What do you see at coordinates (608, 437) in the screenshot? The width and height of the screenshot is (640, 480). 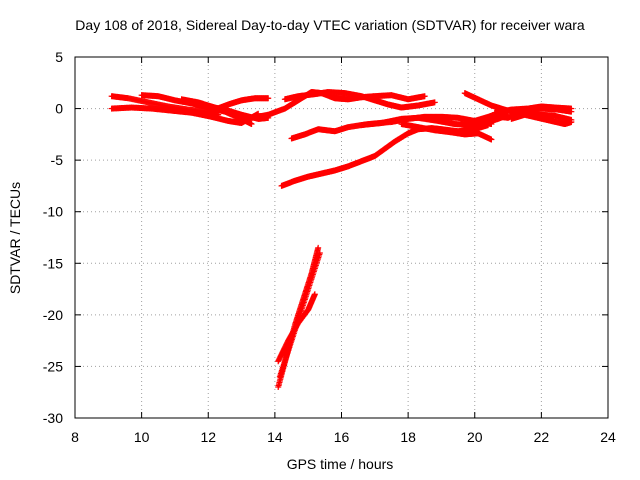 I see `x-tick-label: 24` at bounding box center [608, 437].